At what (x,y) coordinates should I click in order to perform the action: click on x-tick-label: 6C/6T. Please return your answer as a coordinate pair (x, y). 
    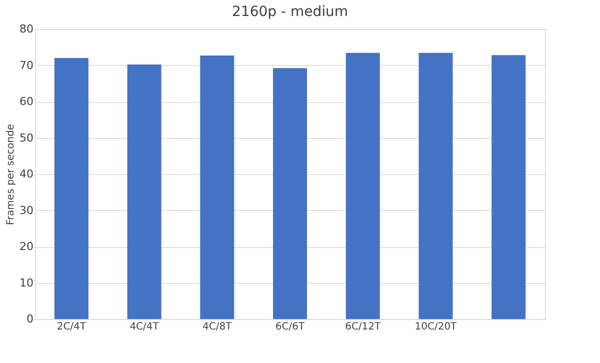
    Looking at the image, I should click on (290, 327).